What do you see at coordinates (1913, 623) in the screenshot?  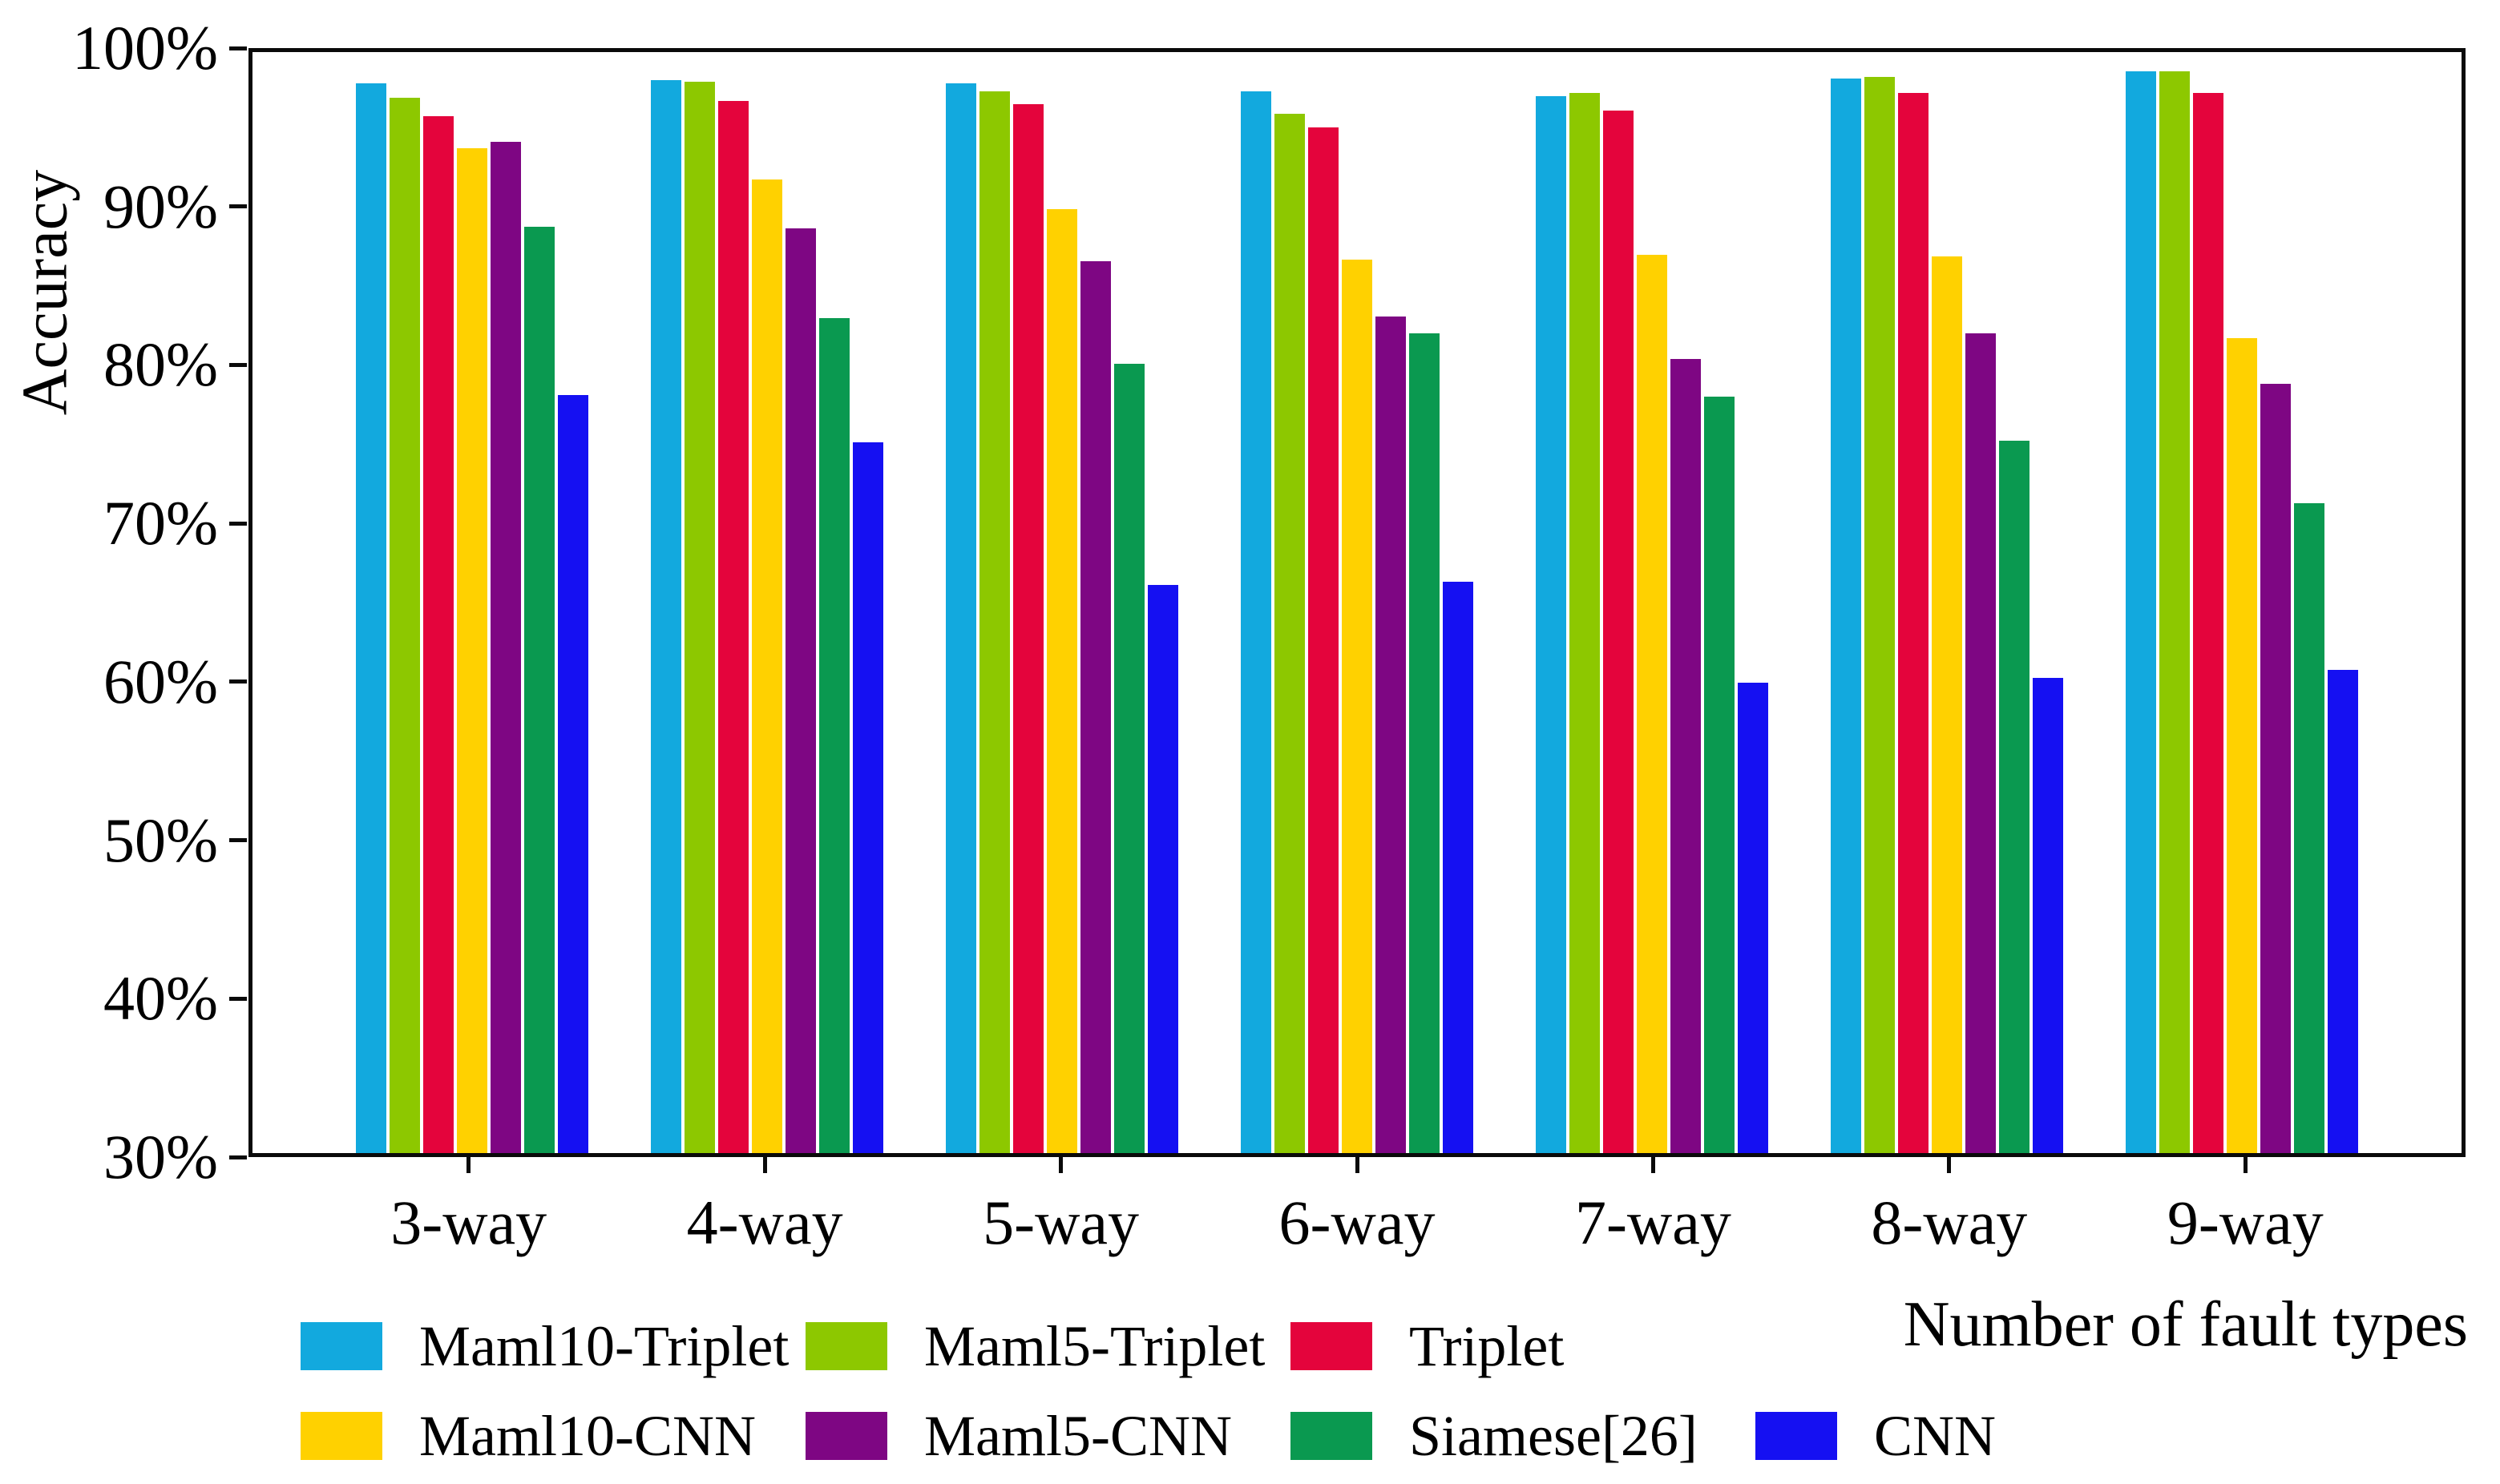 I see `bar-Triplet-8-way` at bounding box center [1913, 623].